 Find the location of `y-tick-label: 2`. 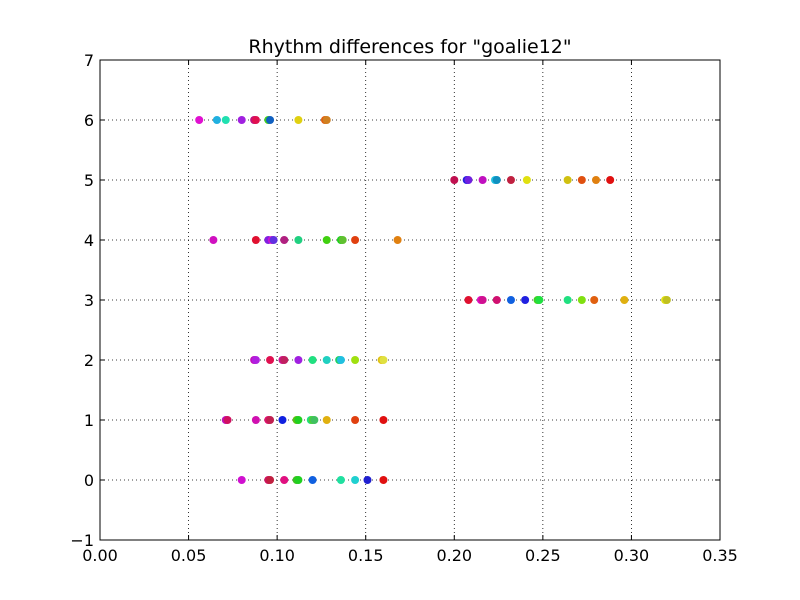

y-tick-label: 2 is located at coordinates (89, 360).